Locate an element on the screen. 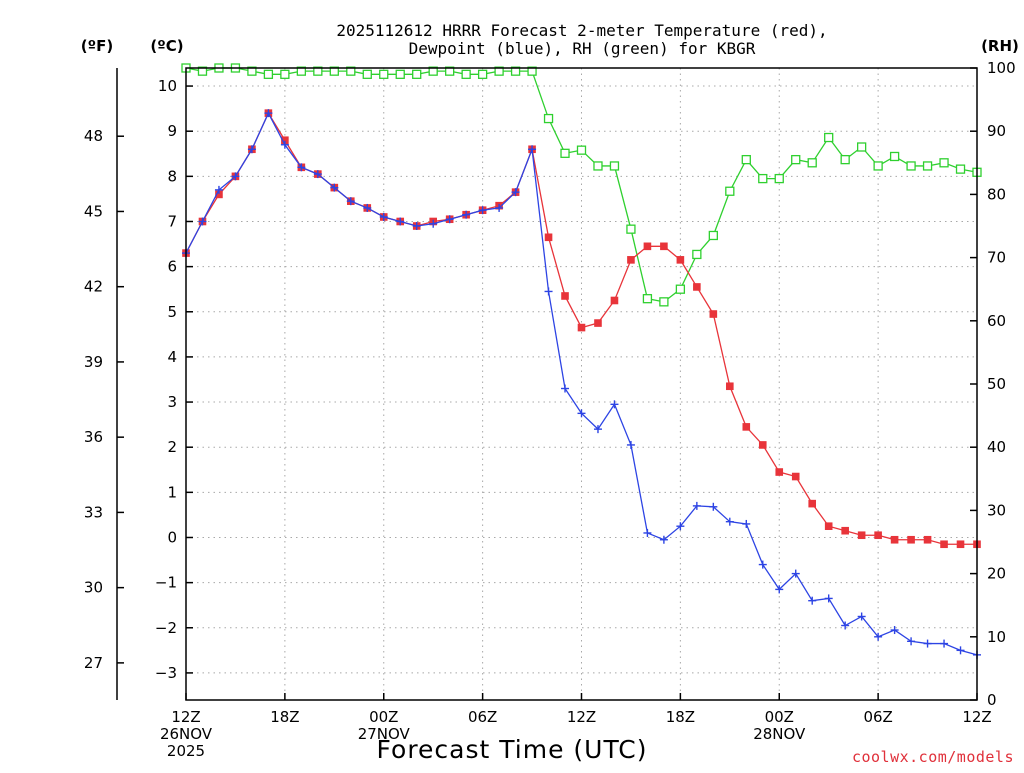 The width and height of the screenshot is (1024, 773). x-tick-label: 28NOV is located at coordinates (779, 734).